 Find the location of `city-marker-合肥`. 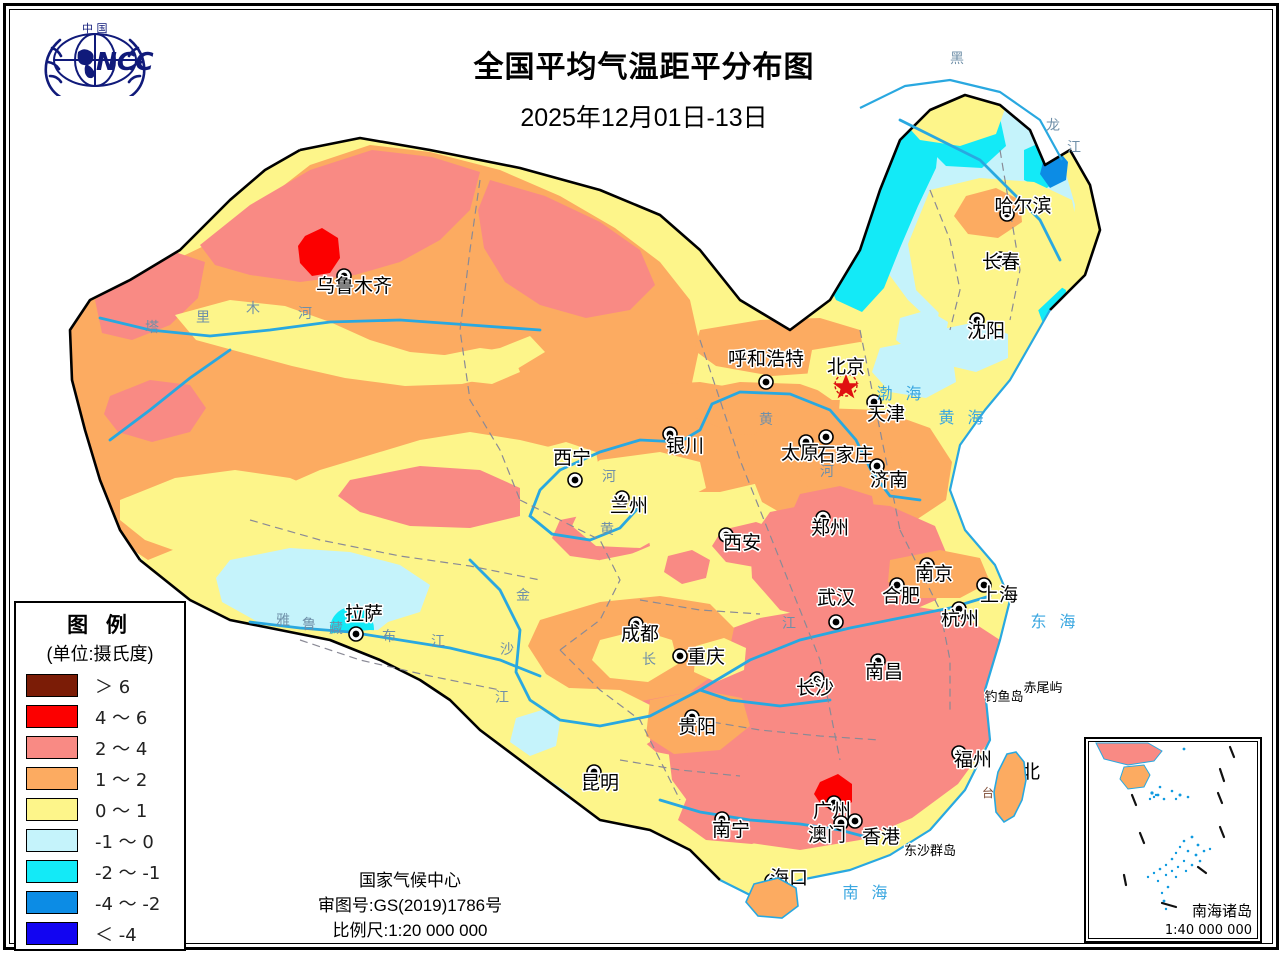

city-marker-合肥 is located at coordinates (897, 585).